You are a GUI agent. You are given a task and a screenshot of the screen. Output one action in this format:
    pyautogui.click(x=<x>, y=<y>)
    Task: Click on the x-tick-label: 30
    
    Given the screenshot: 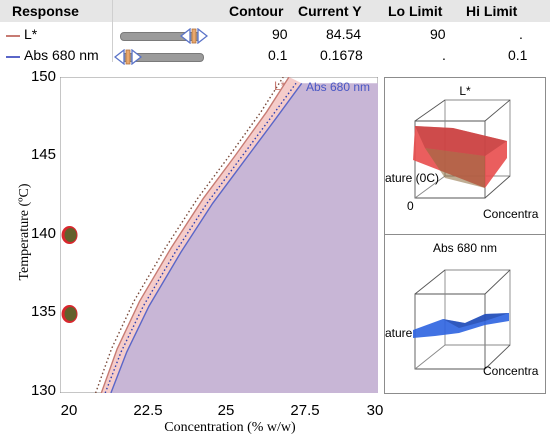 What is the action you would take?
    pyautogui.click(x=375, y=410)
    